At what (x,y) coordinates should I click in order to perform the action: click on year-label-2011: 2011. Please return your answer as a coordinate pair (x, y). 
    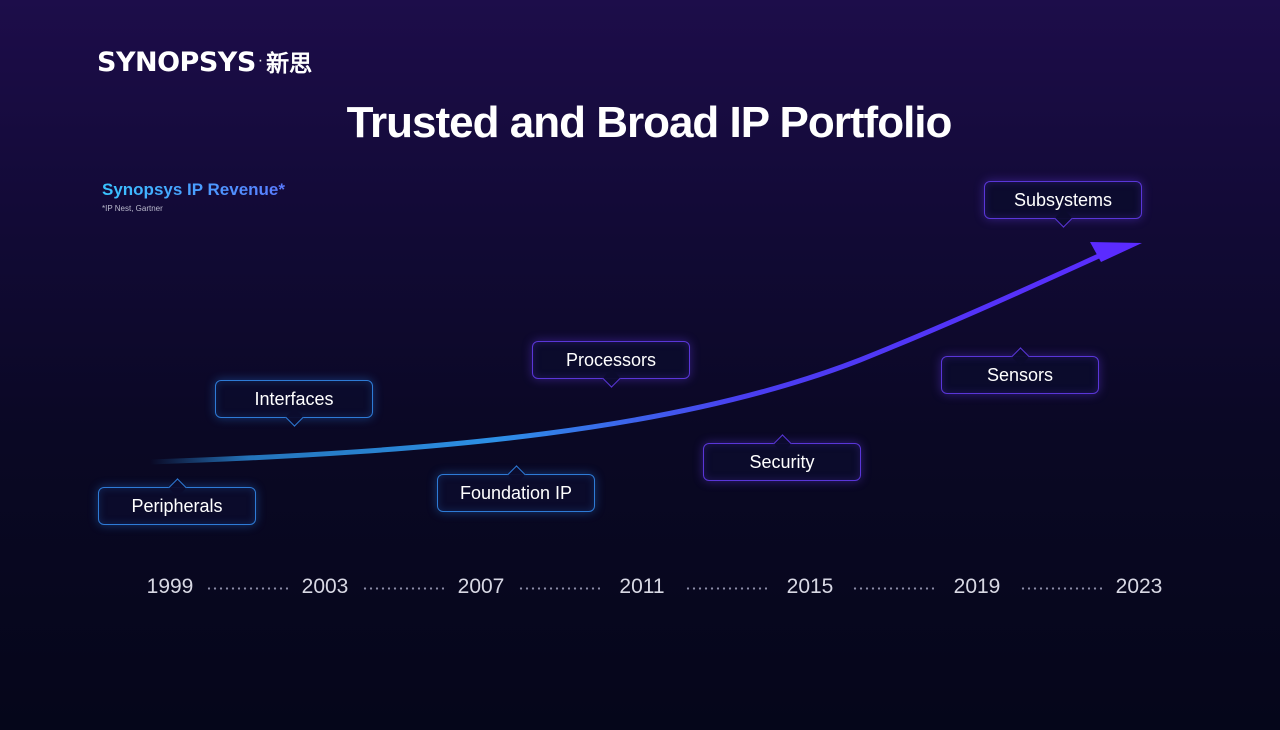
    Looking at the image, I should click on (642, 586).